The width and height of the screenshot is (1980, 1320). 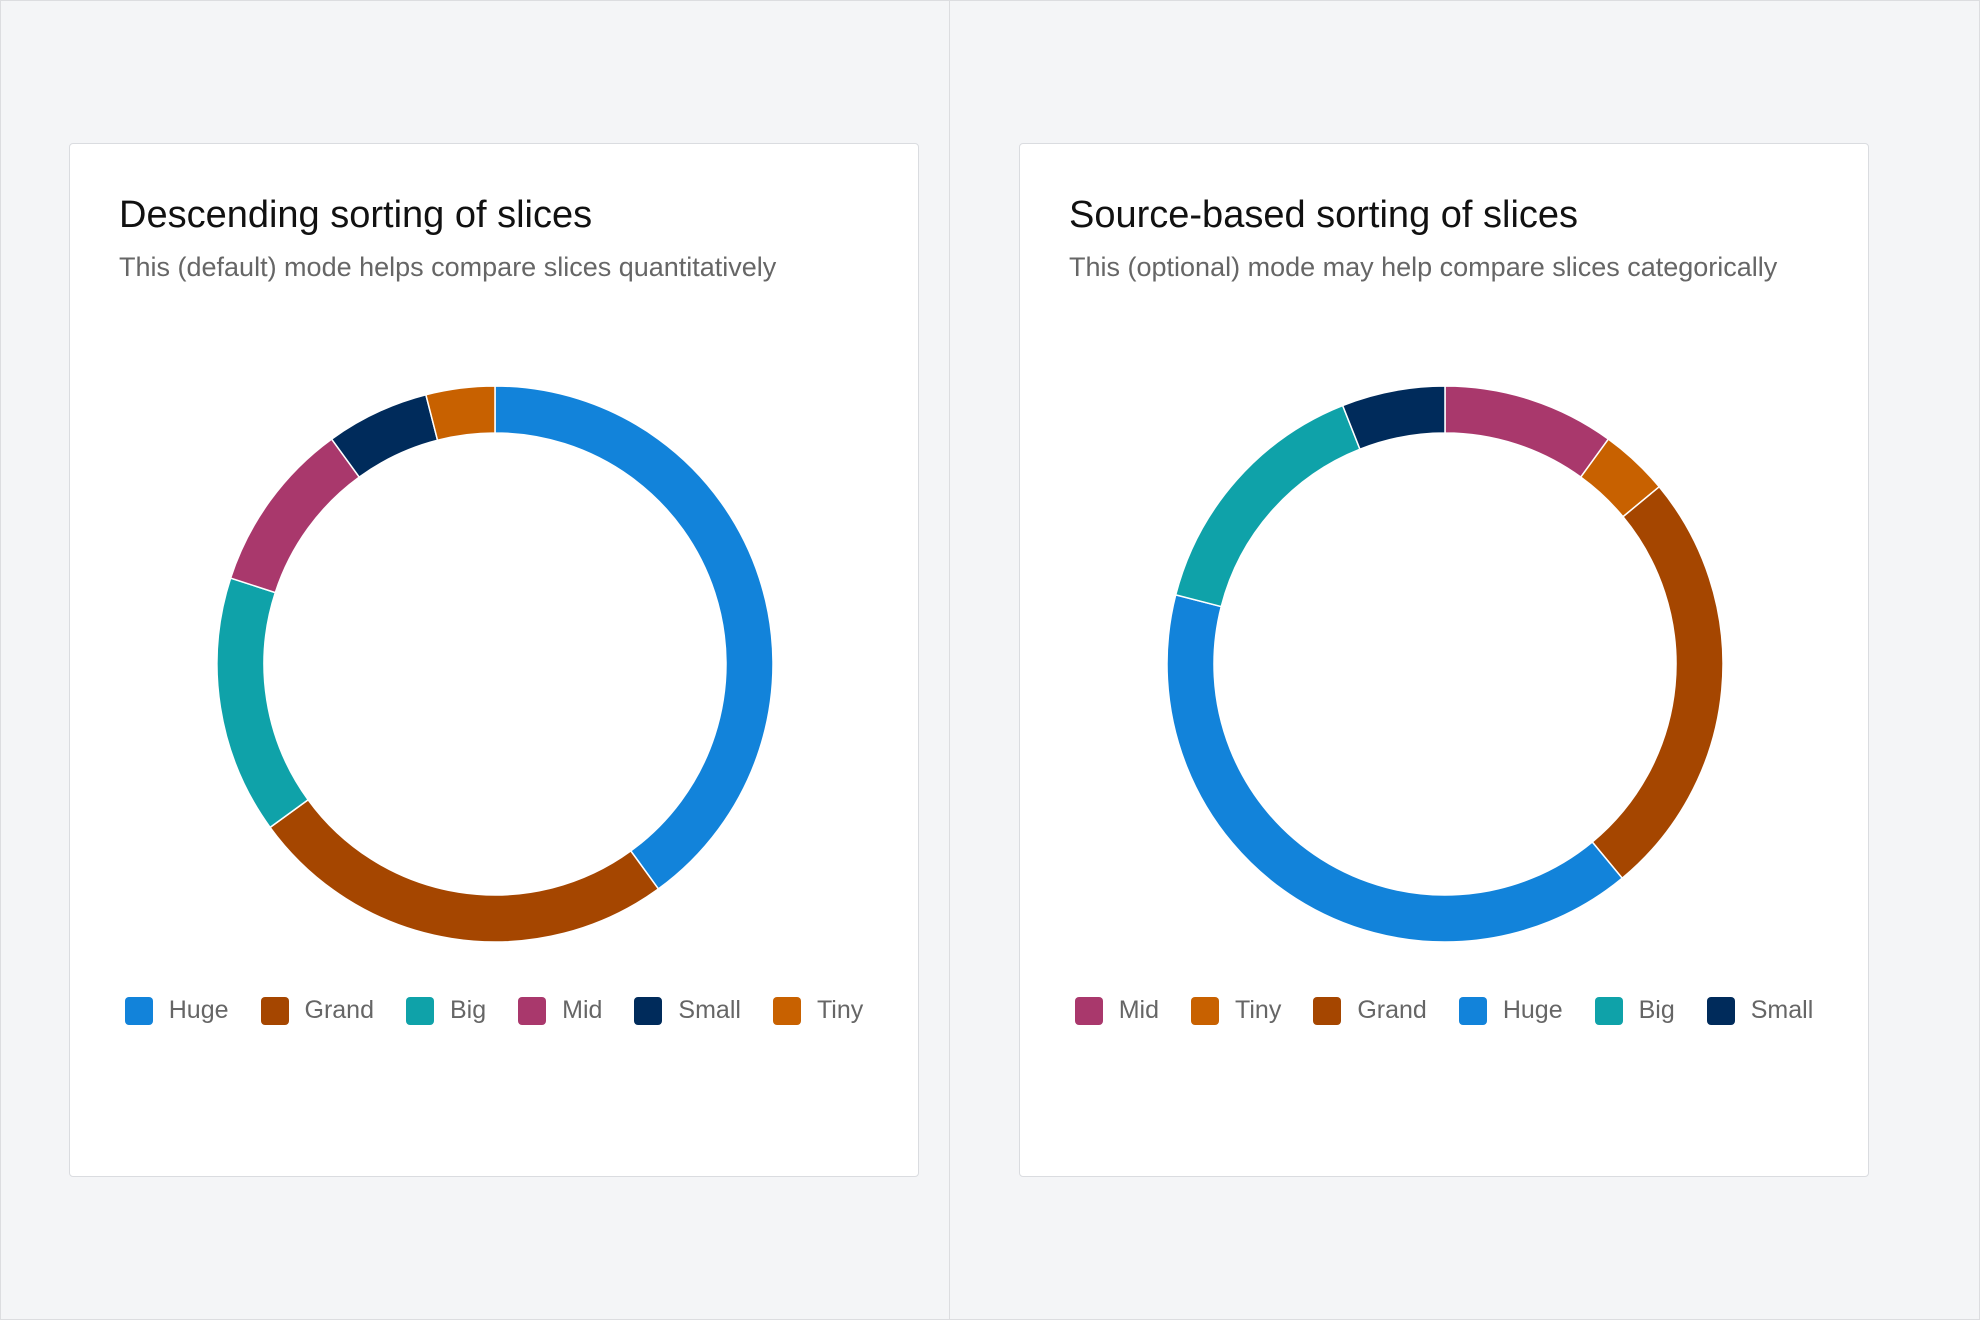 What do you see at coordinates (1444, 1010) in the screenshot?
I see `chart-legend: Mid Tiny Grand Huge Big Small` at bounding box center [1444, 1010].